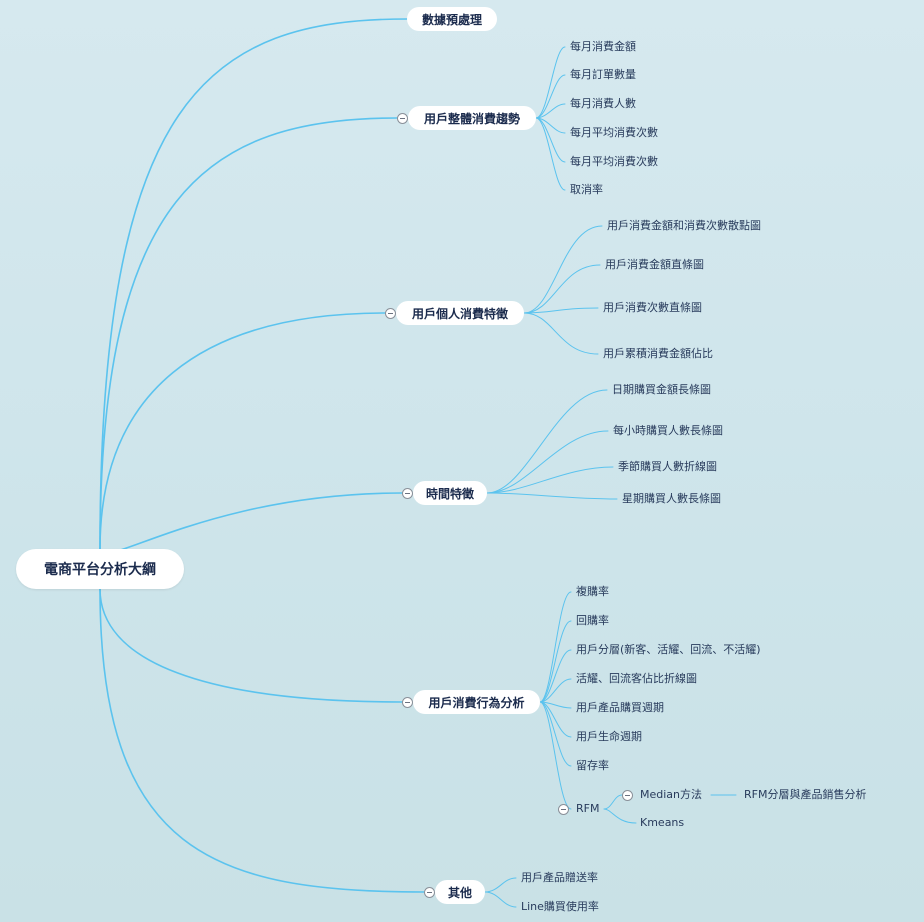  What do you see at coordinates (652, 307) in the screenshot?
I see `leaf-item: 用戶消費次數直條圖` at bounding box center [652, 307].